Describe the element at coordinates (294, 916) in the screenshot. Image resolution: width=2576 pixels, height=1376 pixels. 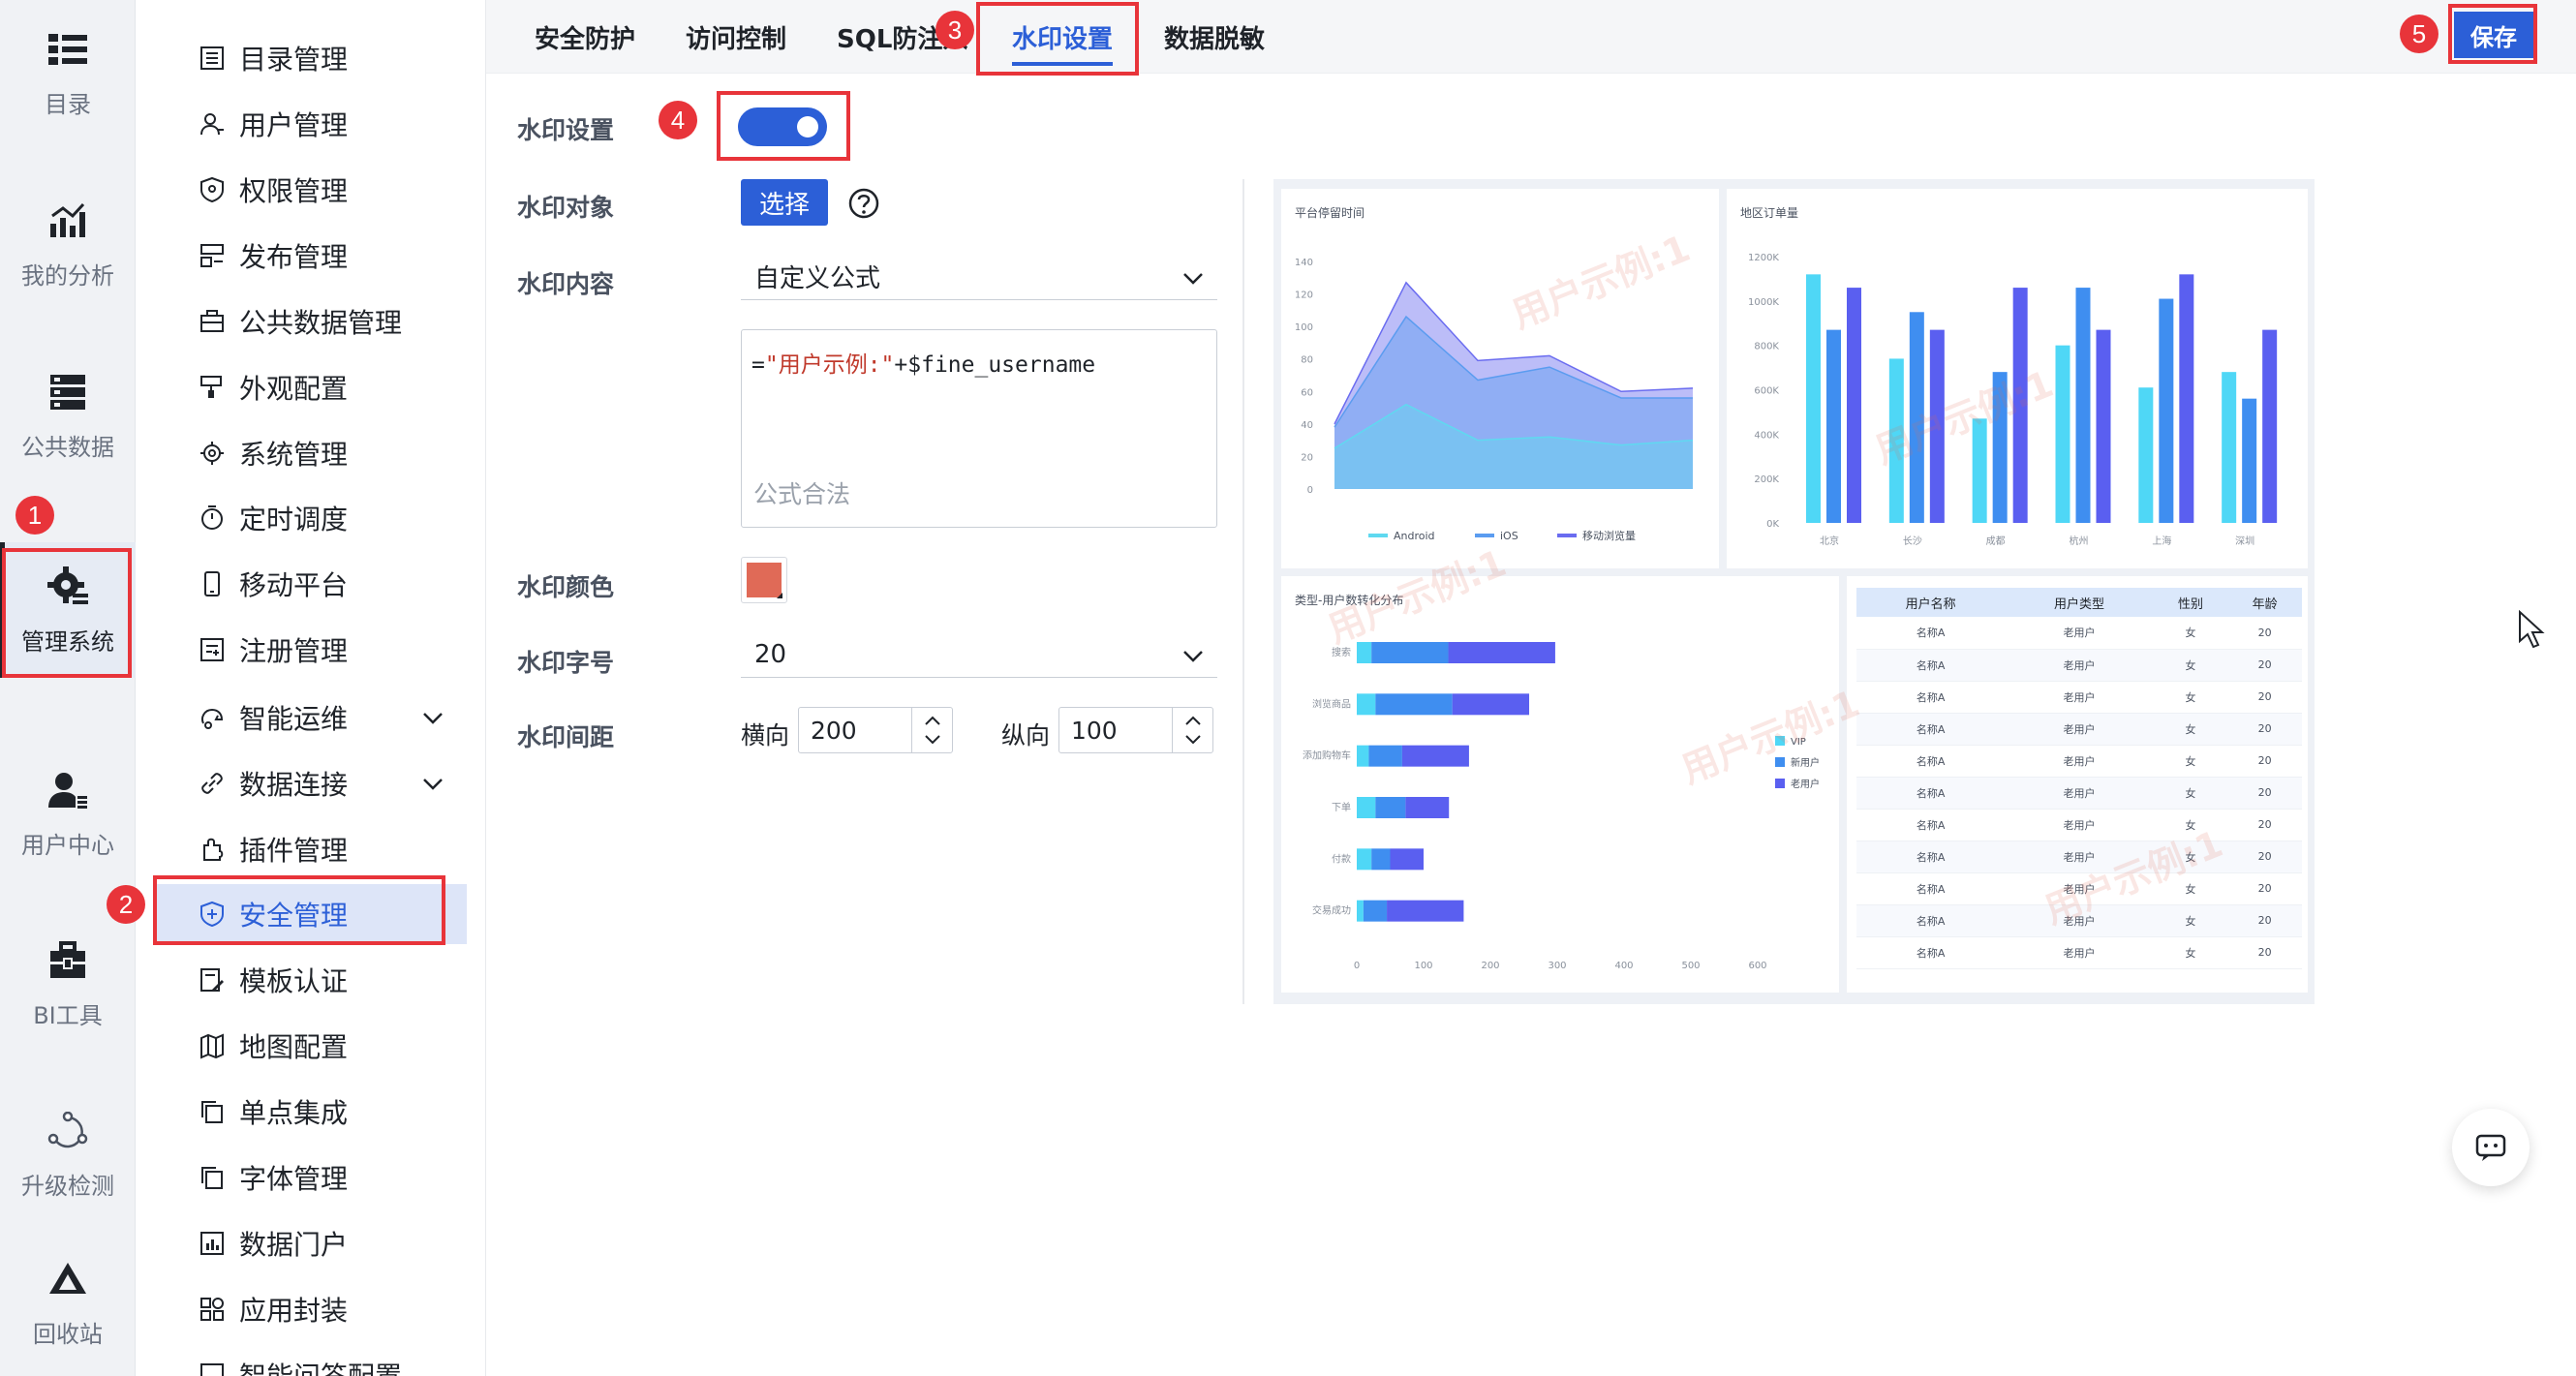
I see `menu-item-label: 安全管理` at that location.